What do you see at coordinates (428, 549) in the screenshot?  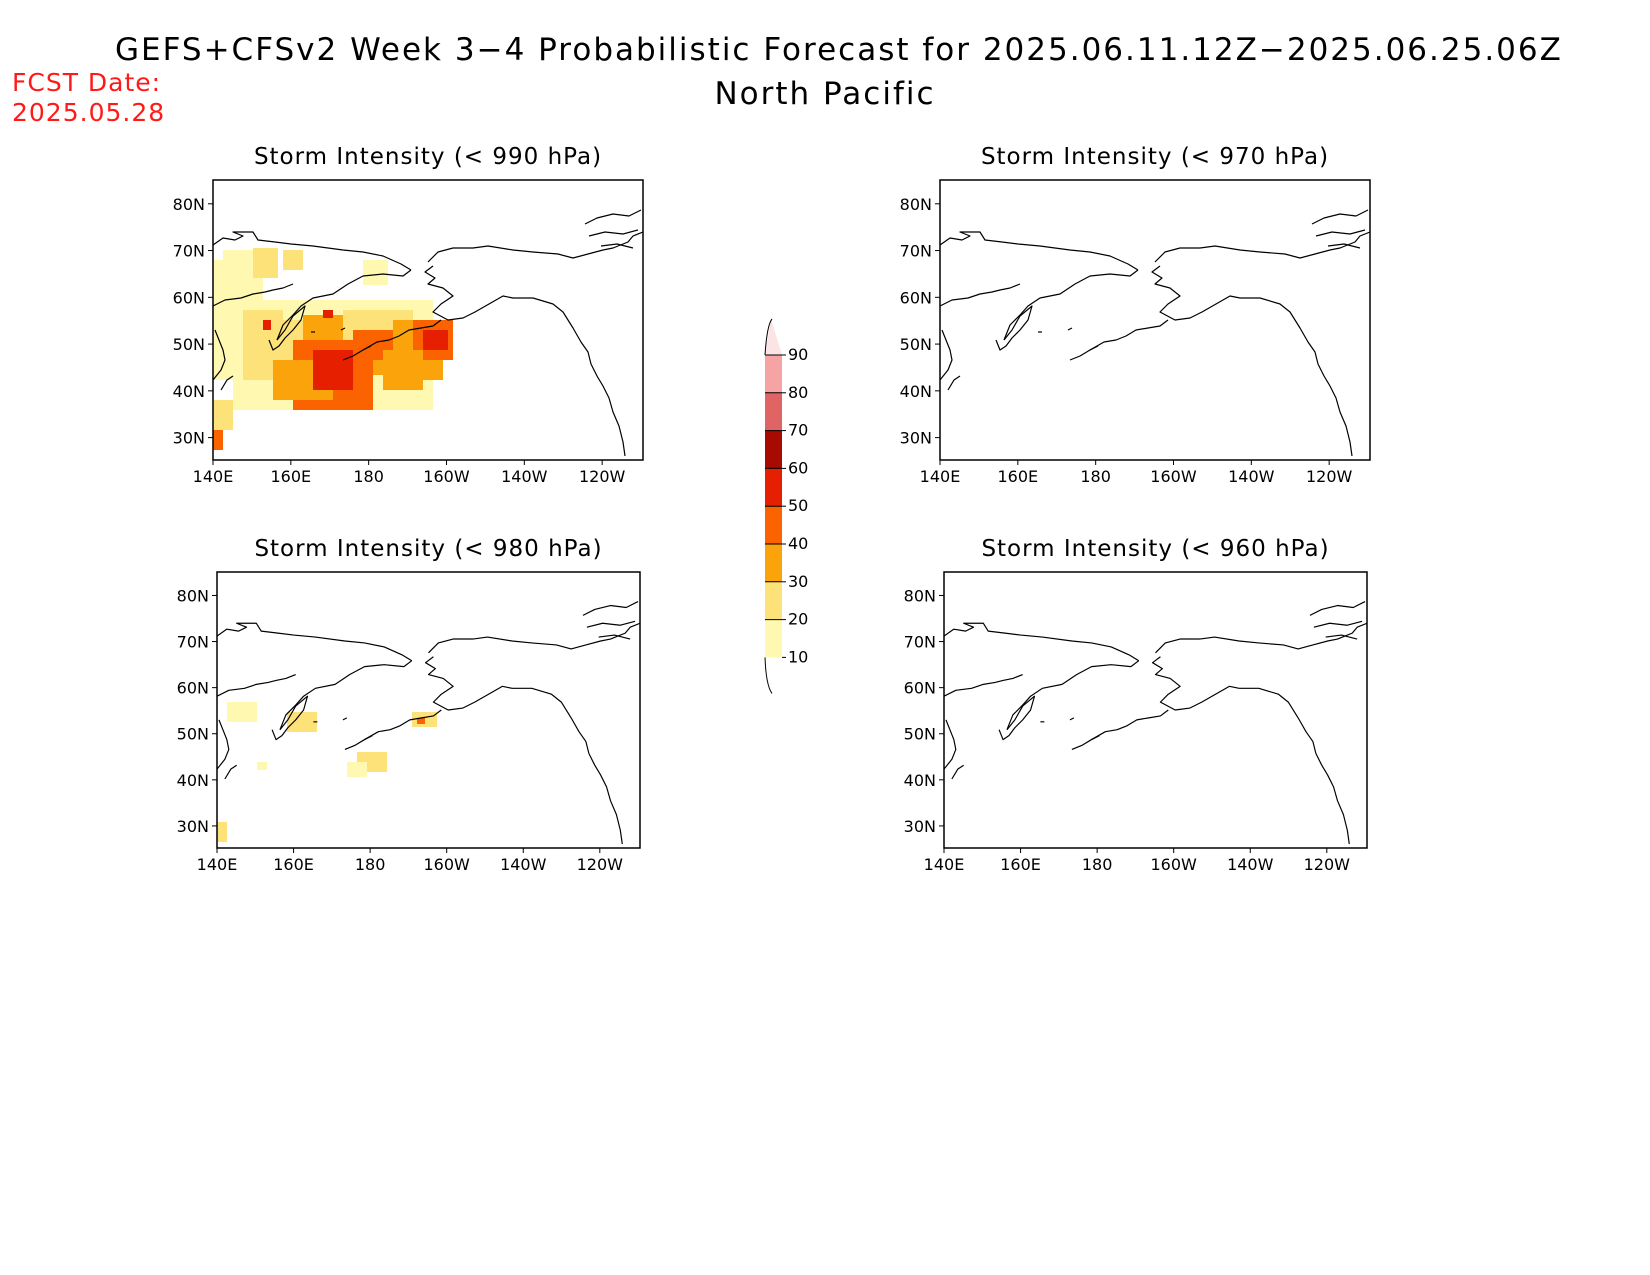 I see `panel-title: Storm Intensity (< 980 hPa)` at bounding box center [428, 549].